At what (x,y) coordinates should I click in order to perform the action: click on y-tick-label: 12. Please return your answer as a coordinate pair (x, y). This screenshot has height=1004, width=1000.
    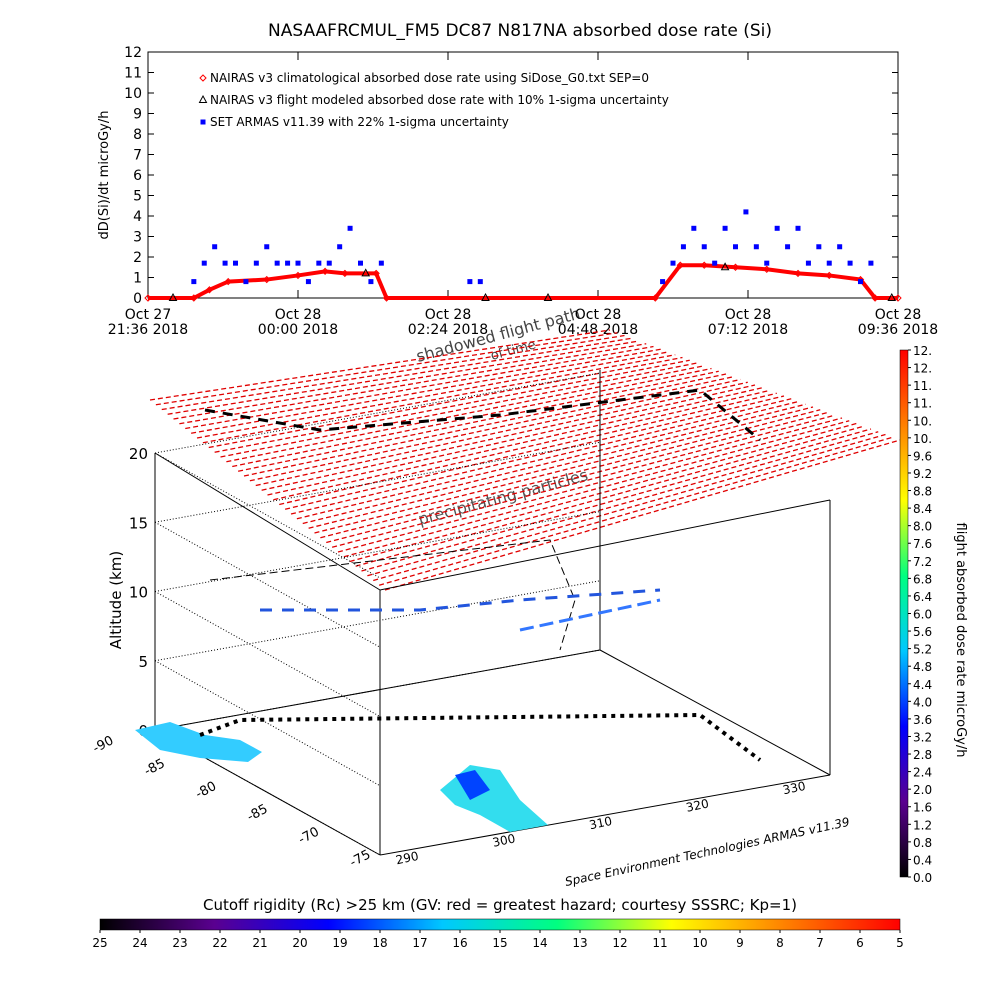
    Looking at the image, I should click on (133, 53).